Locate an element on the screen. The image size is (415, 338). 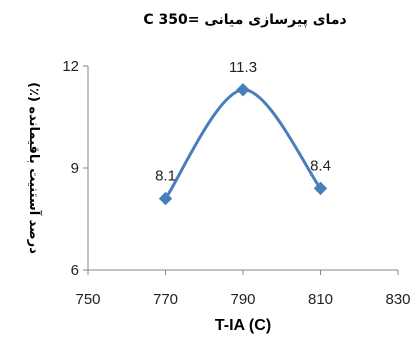
y-tick-label: 6 is located at coordinates (75, 270).